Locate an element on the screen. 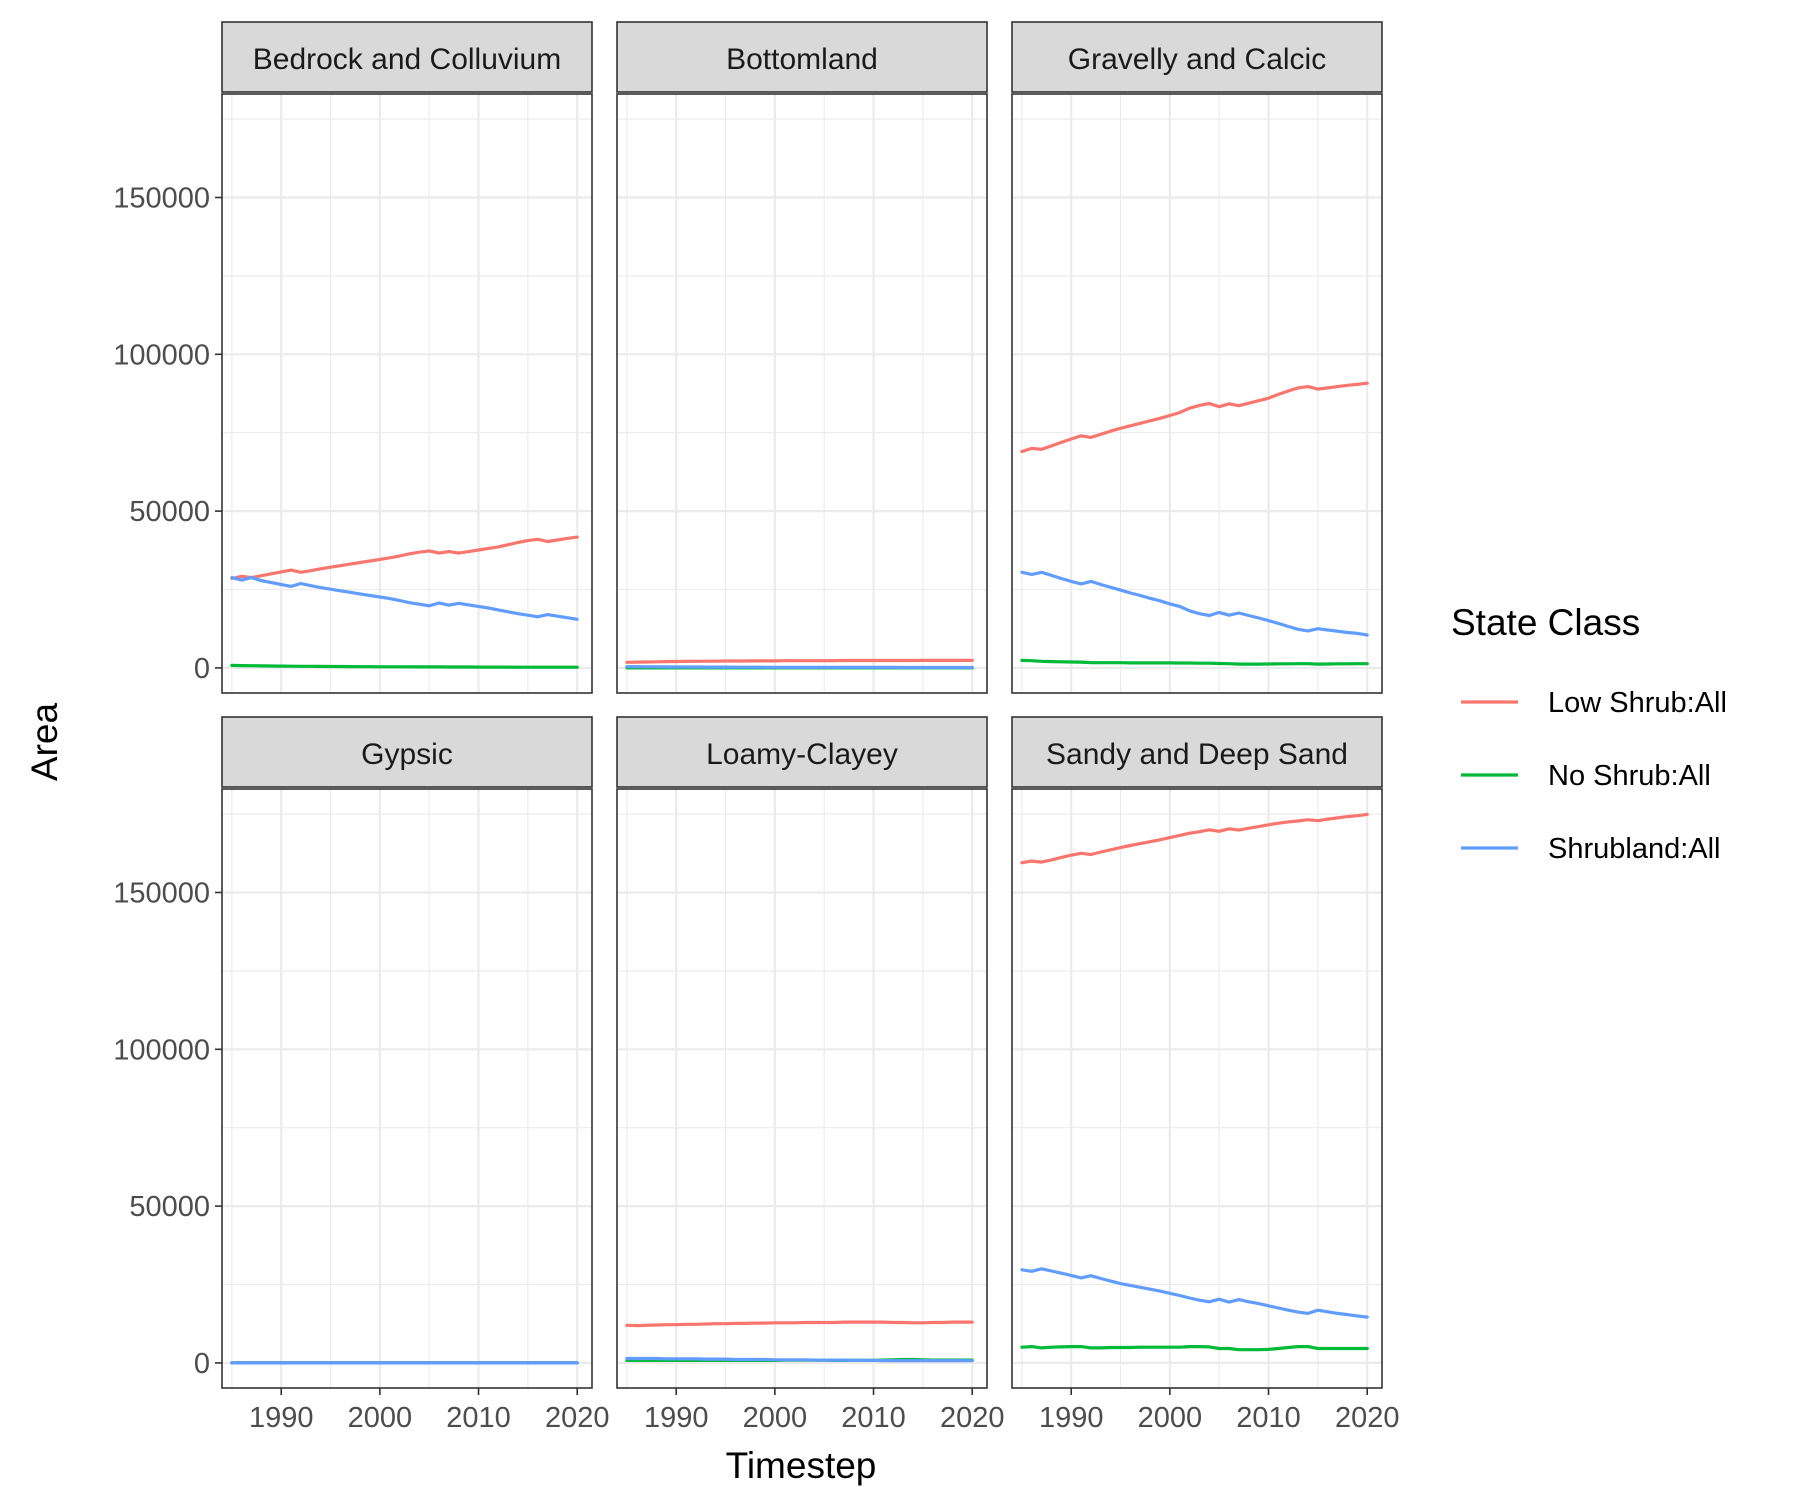  panel-bedrock-and-colluvium: Bedrock and Colluvium 0 50000 100000 150000 is located at coordinates (353, 357).